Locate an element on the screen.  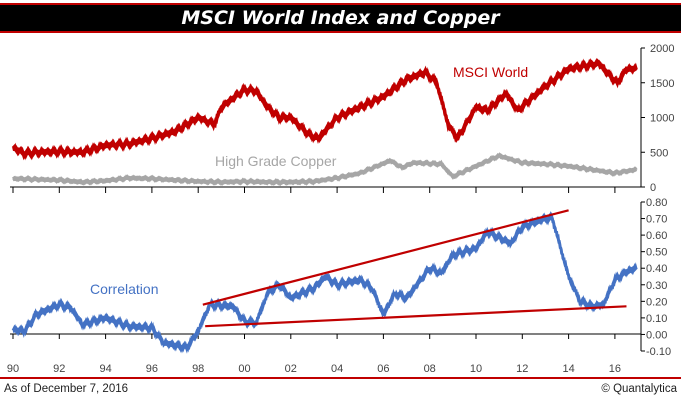
y-tick-label: 0.50 is located at coordinates (656, 253).